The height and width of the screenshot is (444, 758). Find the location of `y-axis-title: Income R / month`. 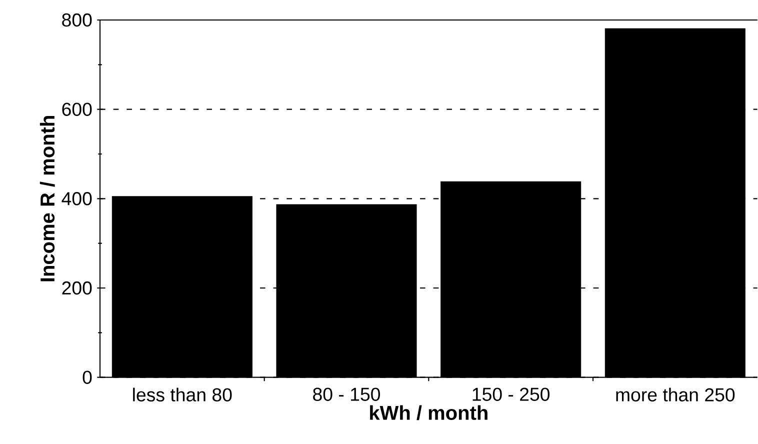

y-axis-title: Income R / month is located at coordinates (47, 199).